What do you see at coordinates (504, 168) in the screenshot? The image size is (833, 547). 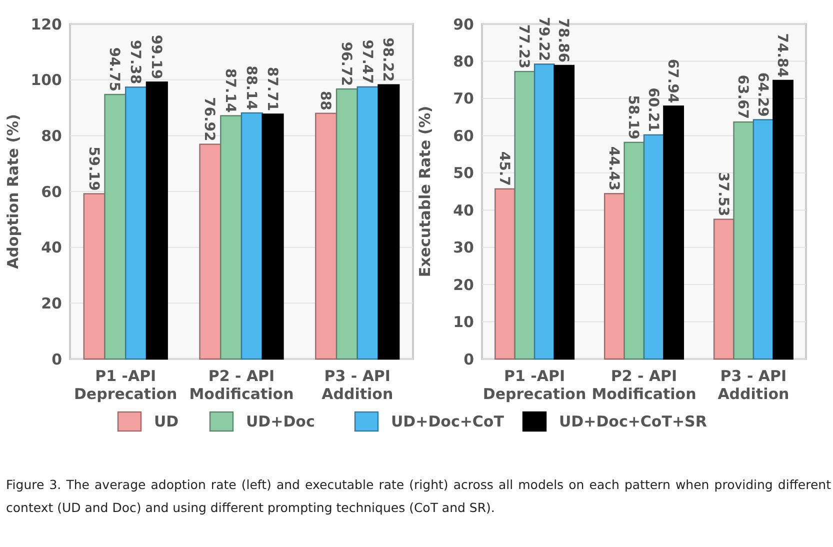 I see `data-label: 45.7` at bounding box center [504, 168].